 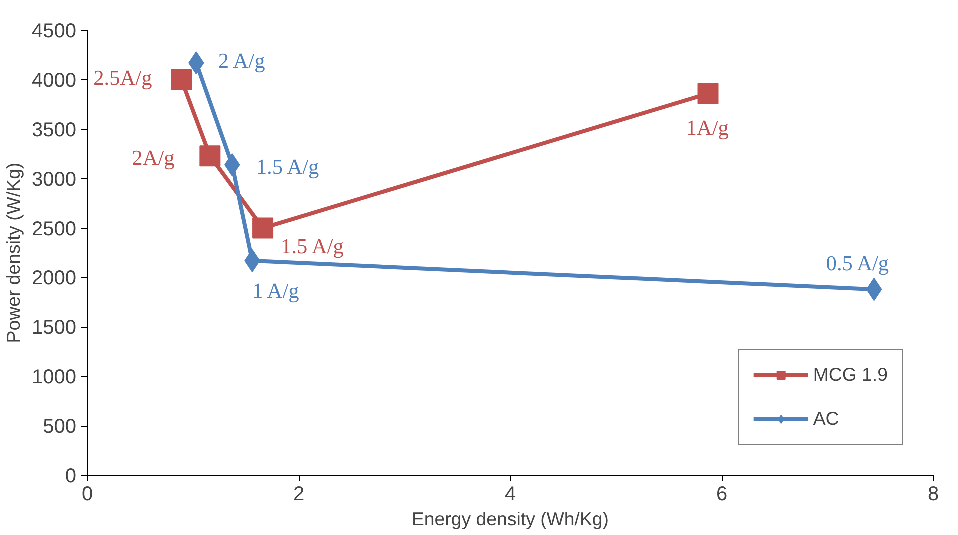 I want to click on y-tick-label: 2500, so click(x=54, y=229).